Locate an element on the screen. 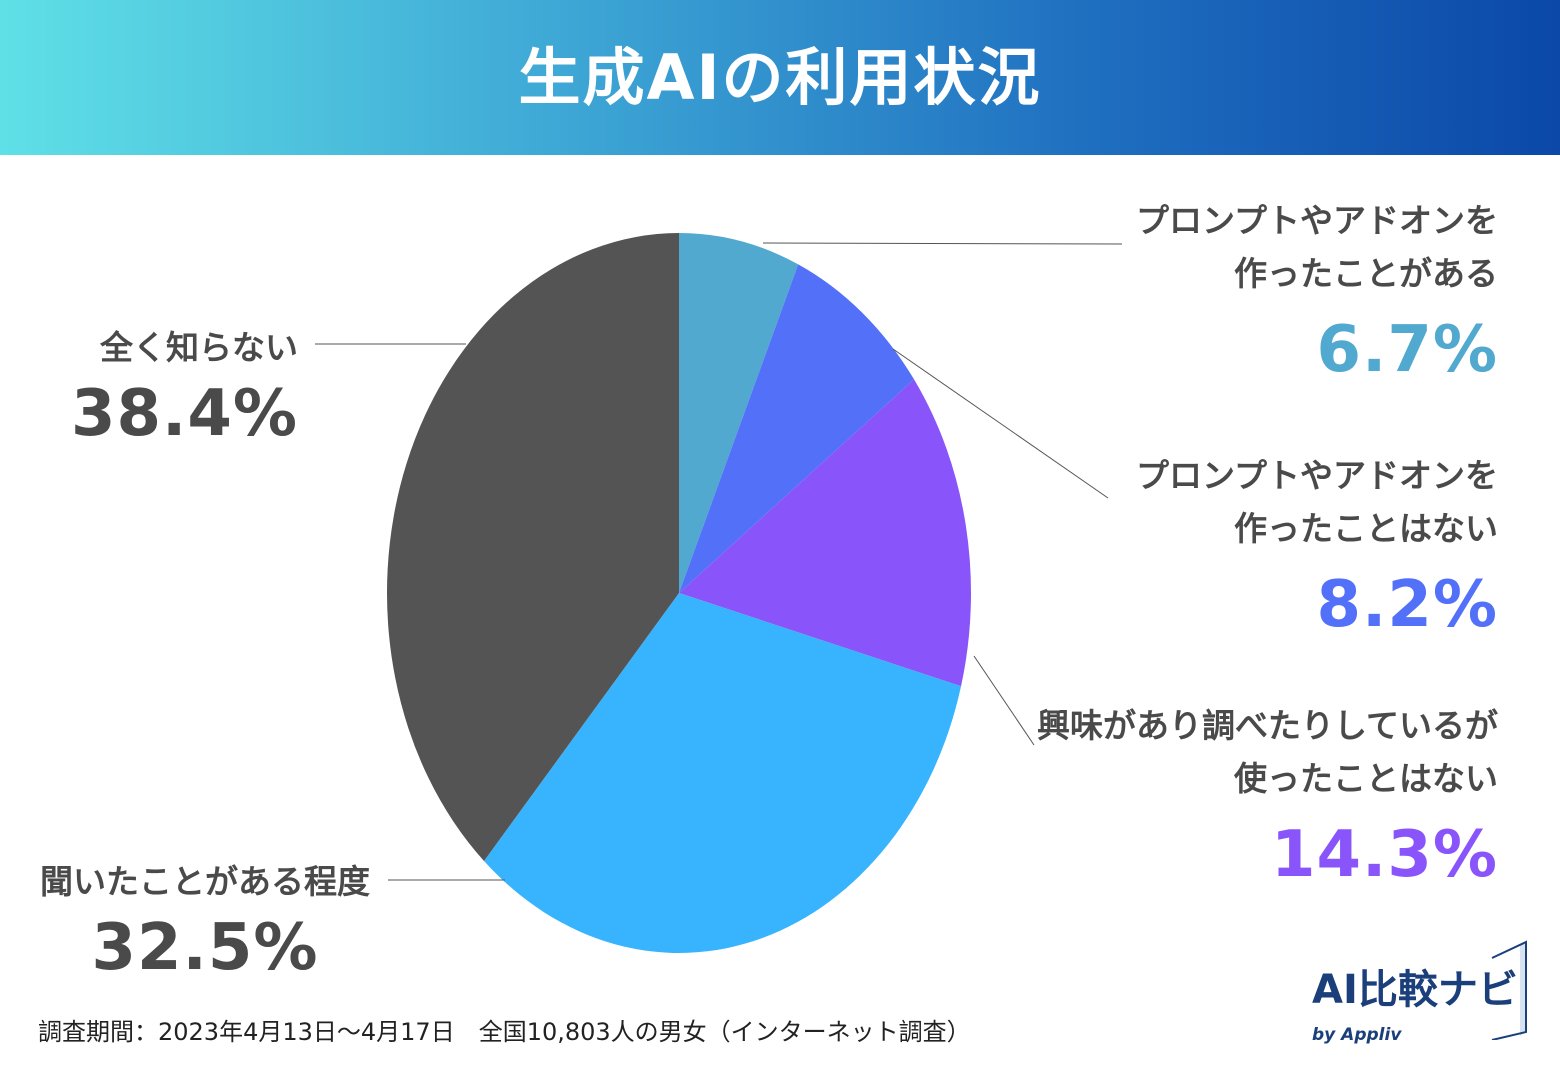  logo-frame-icon is located at coordinates (1509, 990).